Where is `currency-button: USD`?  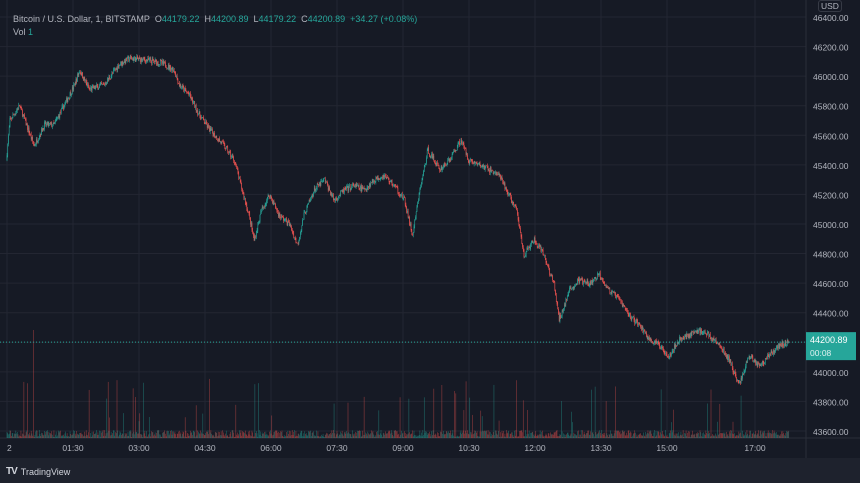
currency-button: USD is located at coordinates (830, 6).